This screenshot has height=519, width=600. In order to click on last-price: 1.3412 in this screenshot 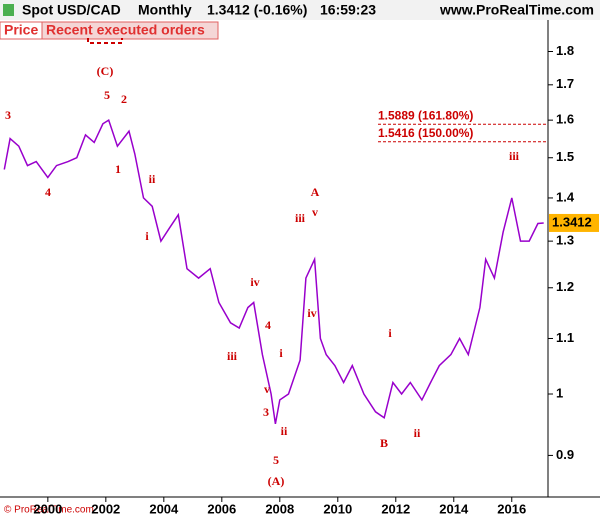, I will do `click(572, 221)`.